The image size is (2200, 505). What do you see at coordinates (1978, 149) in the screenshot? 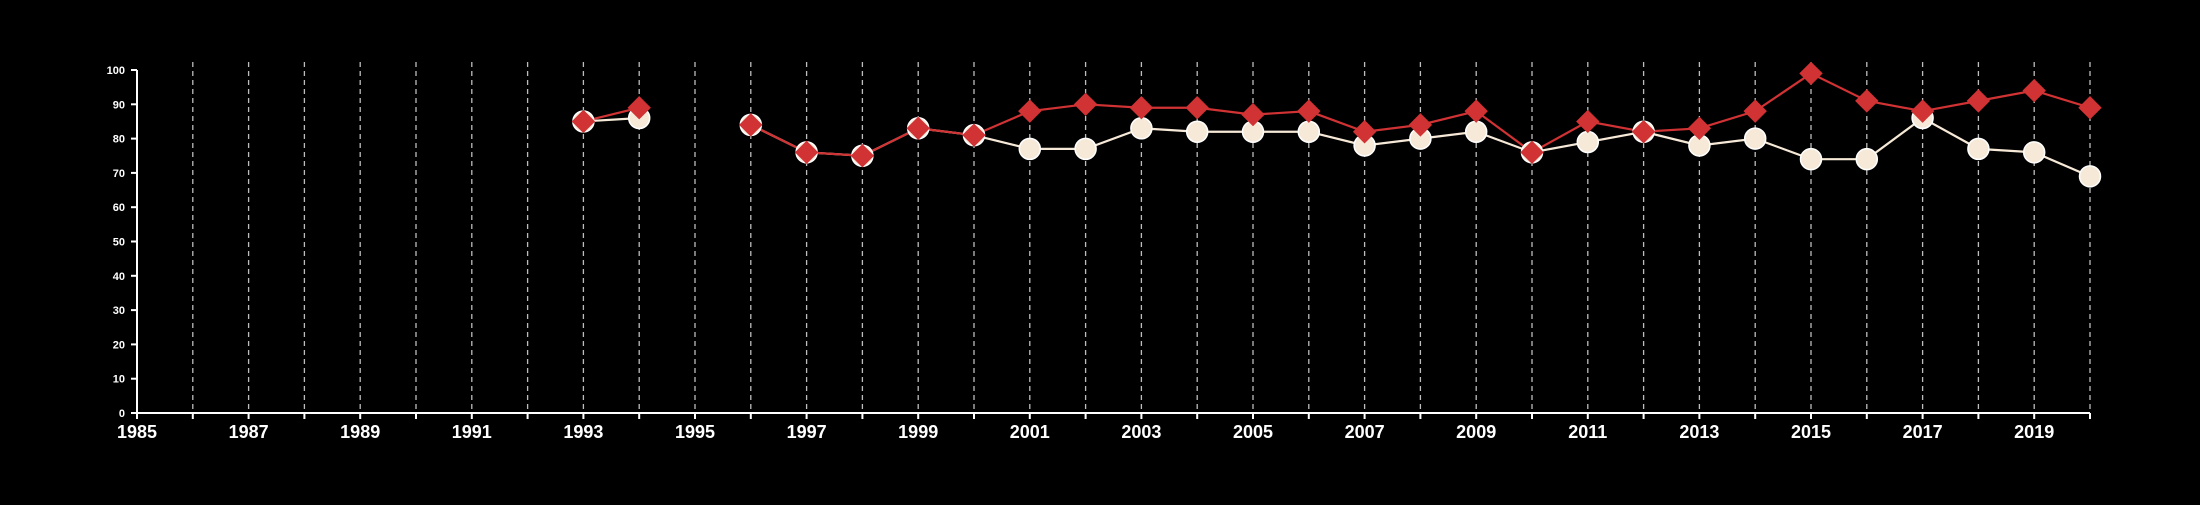
I see `series-0-point-2018` at bounding box center [1978, 149].